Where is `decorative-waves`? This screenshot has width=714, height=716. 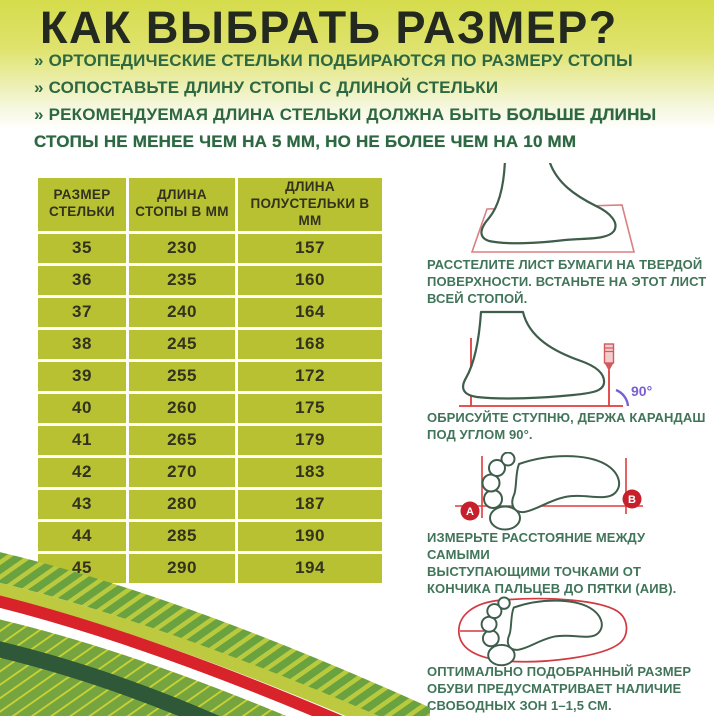
decorative-waves is located at coordinates (215, 634).